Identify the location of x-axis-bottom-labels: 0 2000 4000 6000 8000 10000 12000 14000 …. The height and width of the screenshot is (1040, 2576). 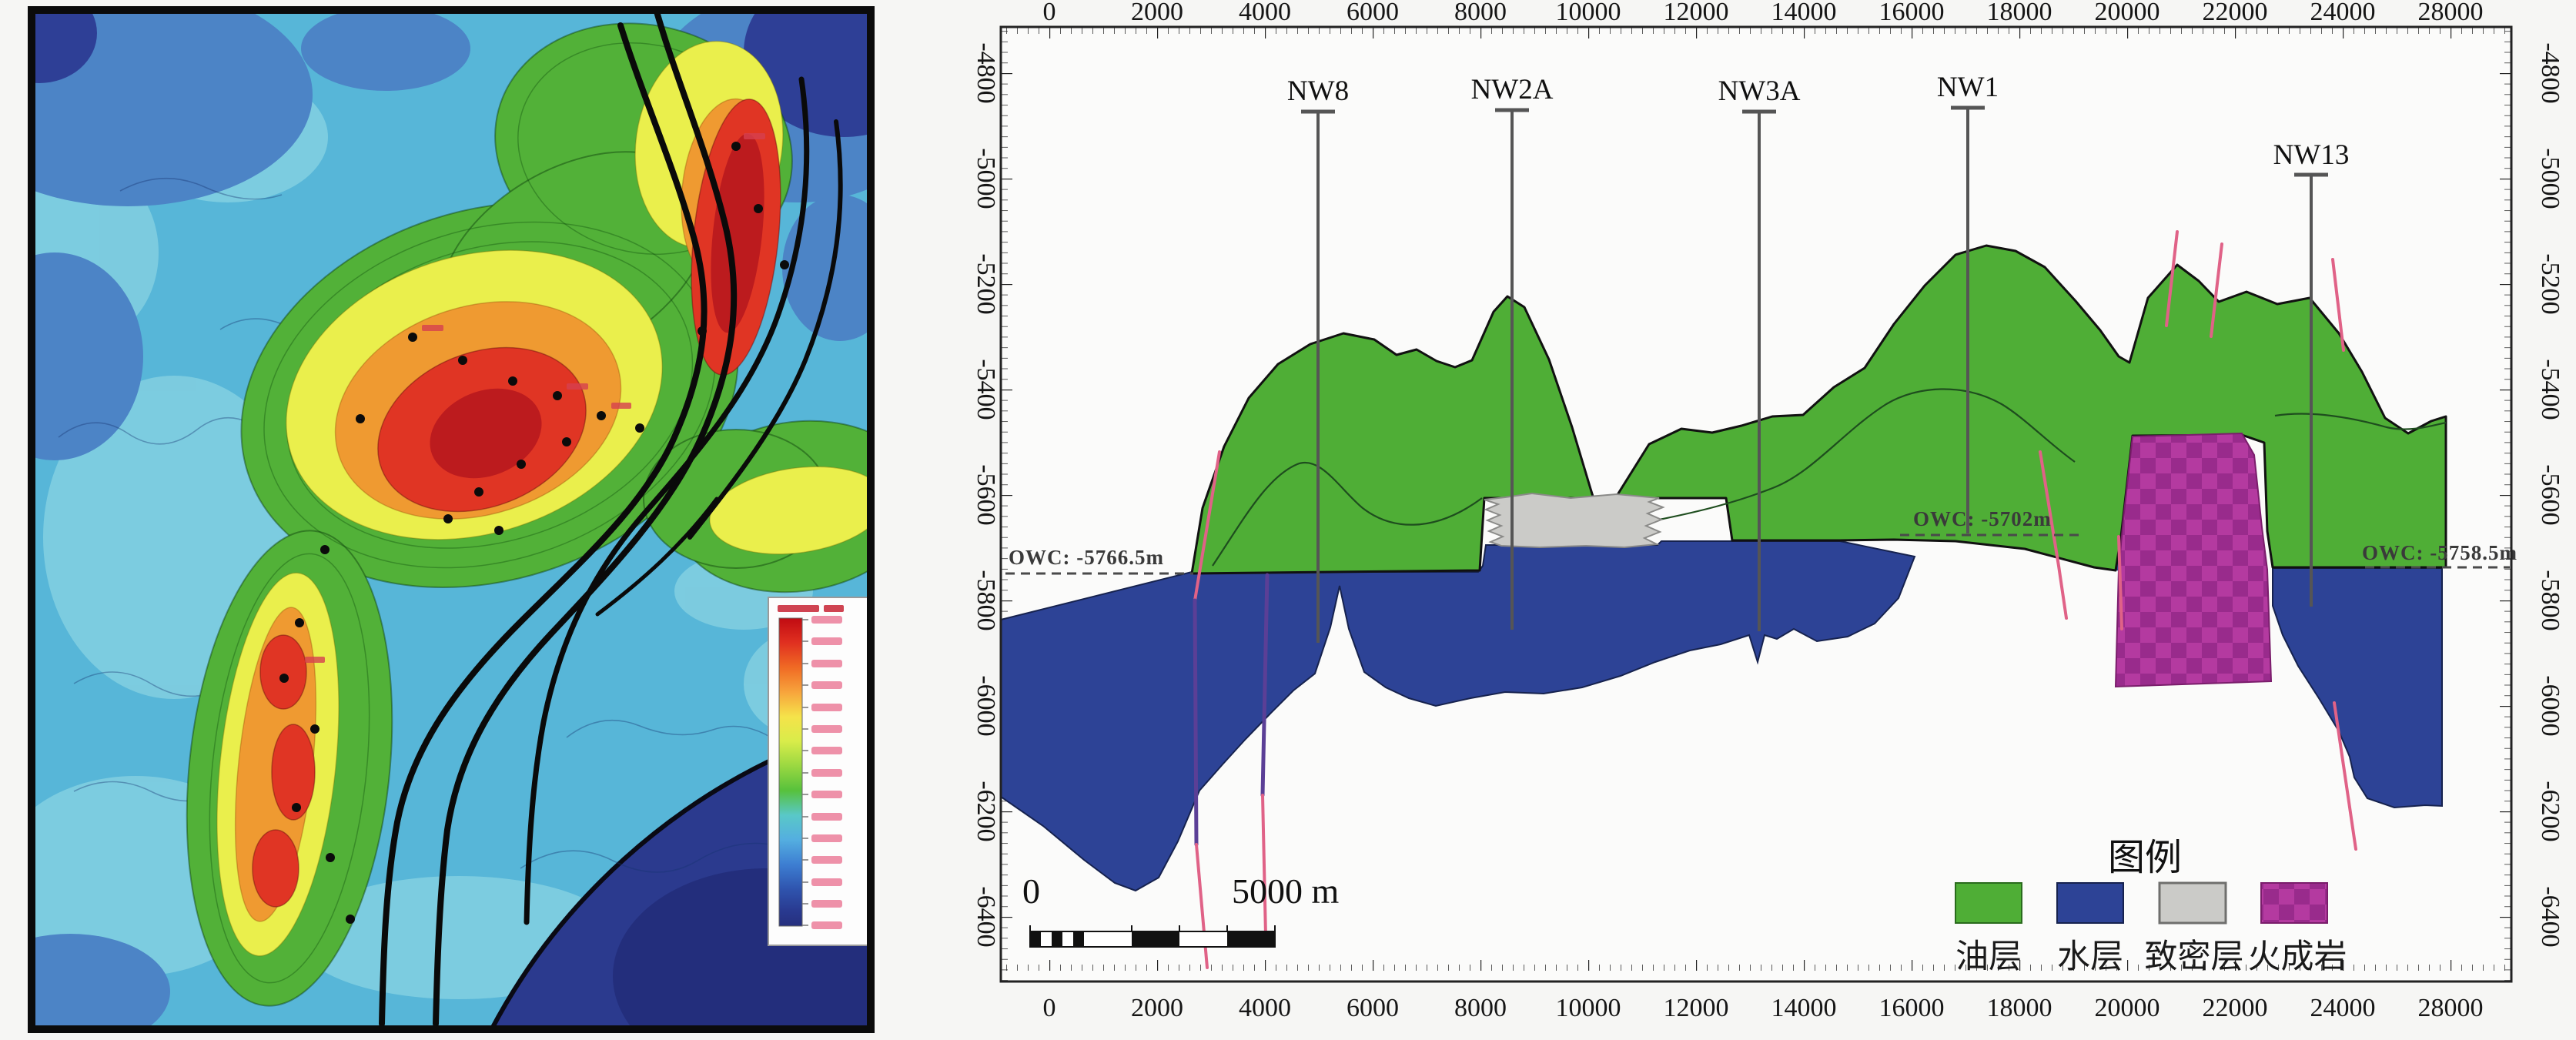
(1763, 1008).